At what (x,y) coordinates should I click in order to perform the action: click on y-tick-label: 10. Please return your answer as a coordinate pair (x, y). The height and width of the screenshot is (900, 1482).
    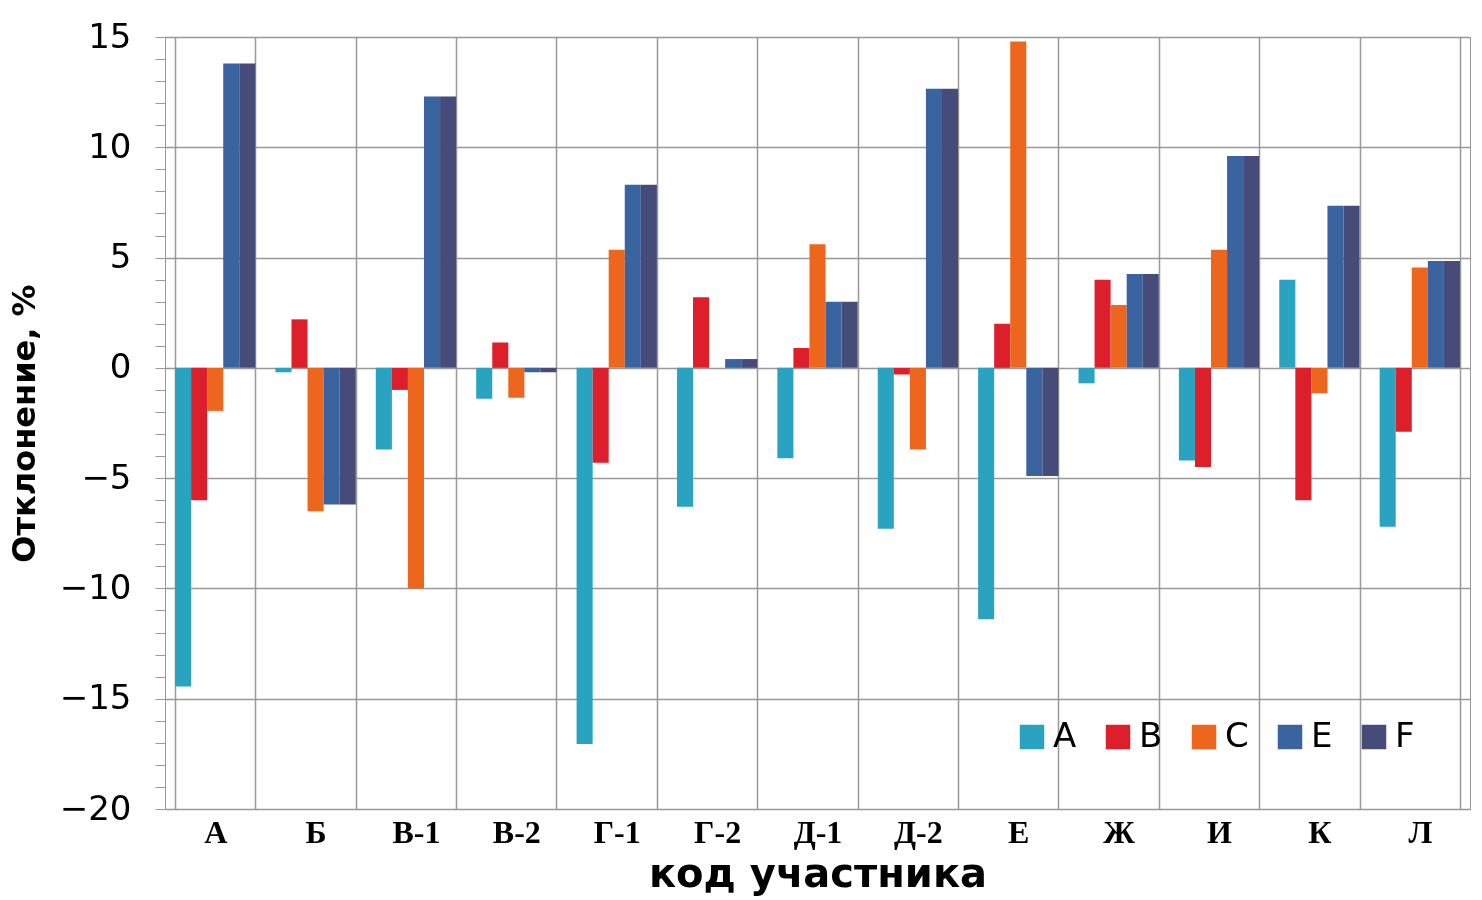
    Looking at the image, I should click on (110, 145).